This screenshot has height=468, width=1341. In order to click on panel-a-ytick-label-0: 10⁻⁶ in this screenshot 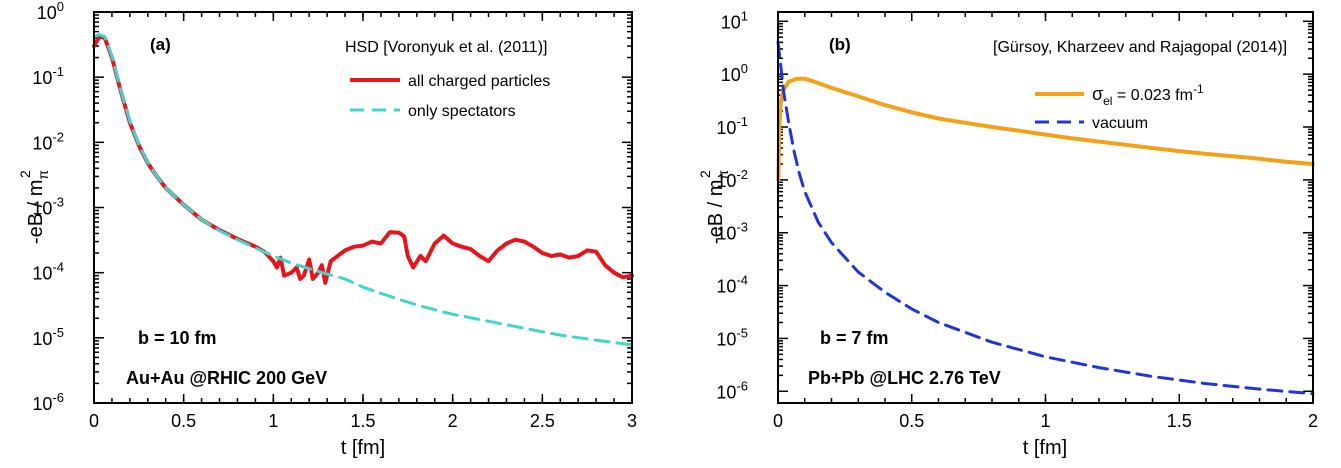, I will do `click(48, 402)`.